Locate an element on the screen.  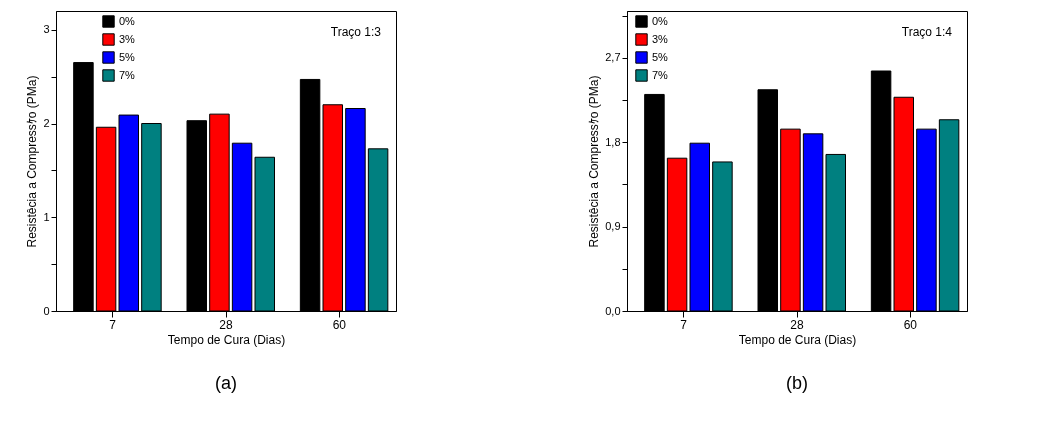
text: (b) is located at coordinates (797, 383).